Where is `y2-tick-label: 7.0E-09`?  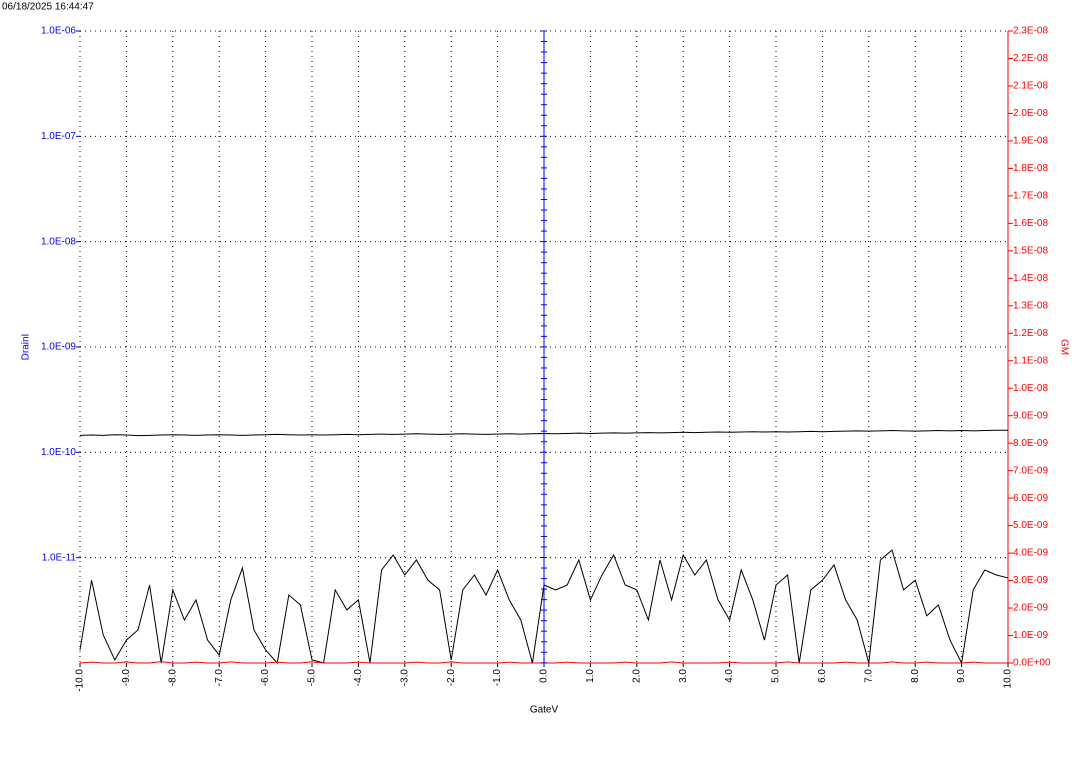 y2-tick-label: 7.0E-09 is located at coordinates (1030, 470).